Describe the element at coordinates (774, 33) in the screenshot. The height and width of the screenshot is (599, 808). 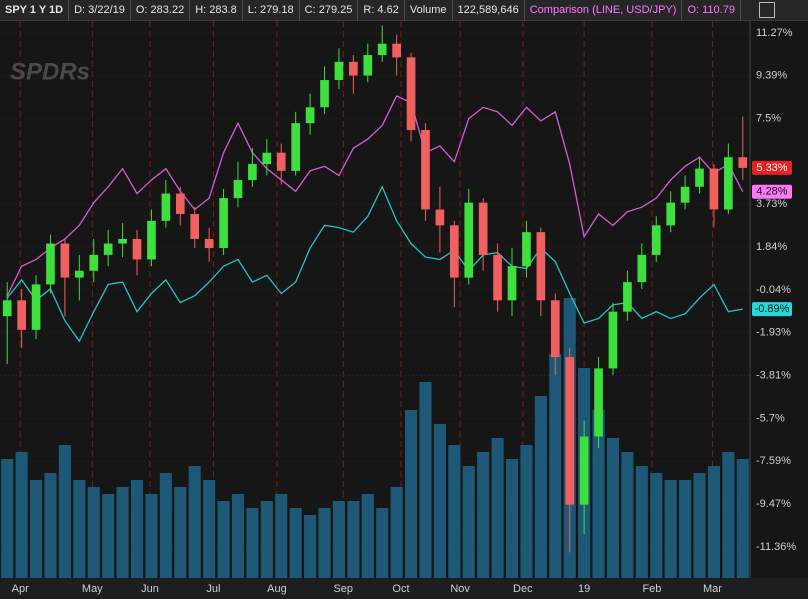
I see `y-tick-label: 11.27%` at that location.